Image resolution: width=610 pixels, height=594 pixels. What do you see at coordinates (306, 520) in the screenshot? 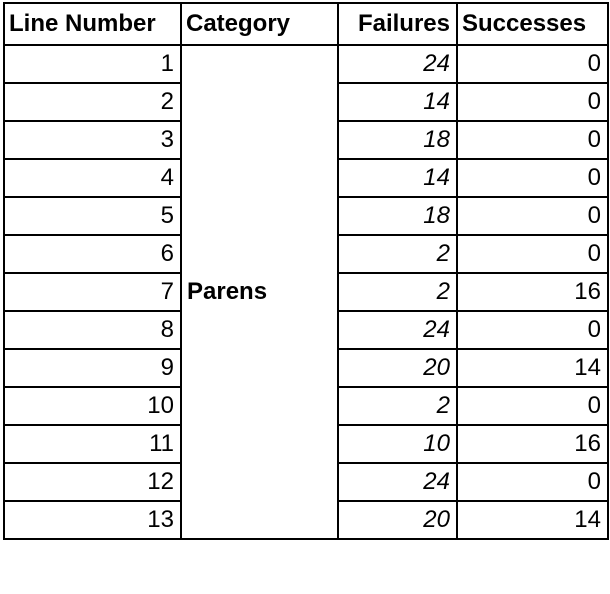
I see `table-row: 13 20 14` at bounding box center [306, 520].